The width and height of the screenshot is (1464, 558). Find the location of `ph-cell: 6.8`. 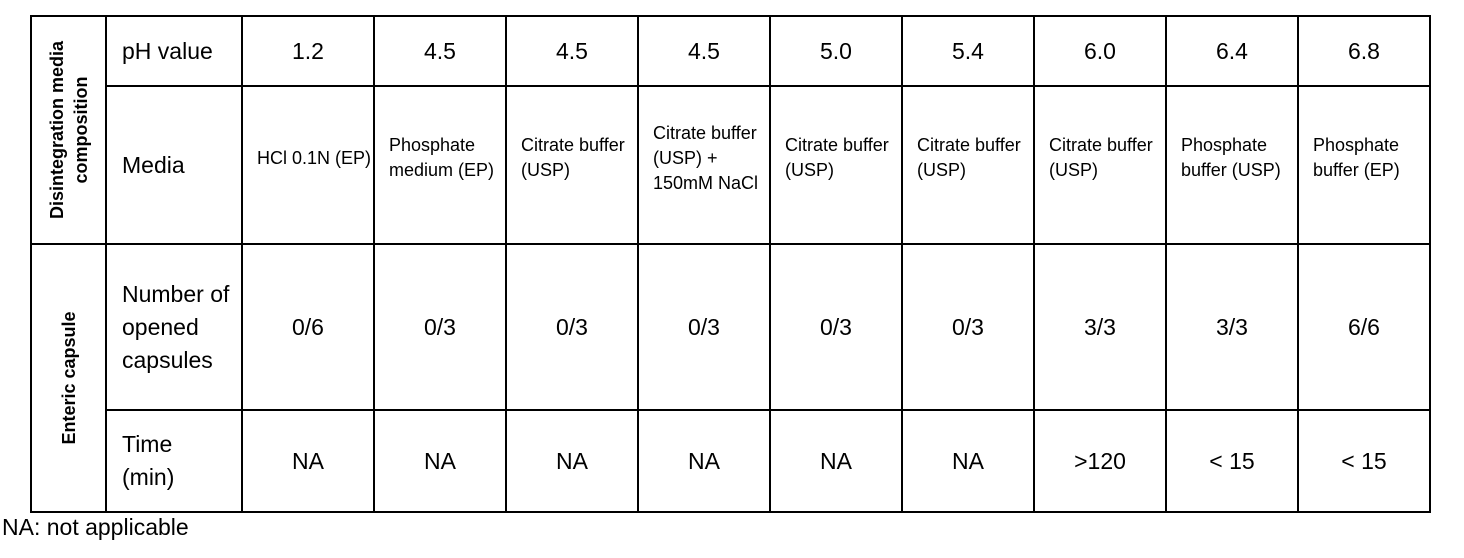

ph-cell: 6.8 is located at coordinates (1364, 51).